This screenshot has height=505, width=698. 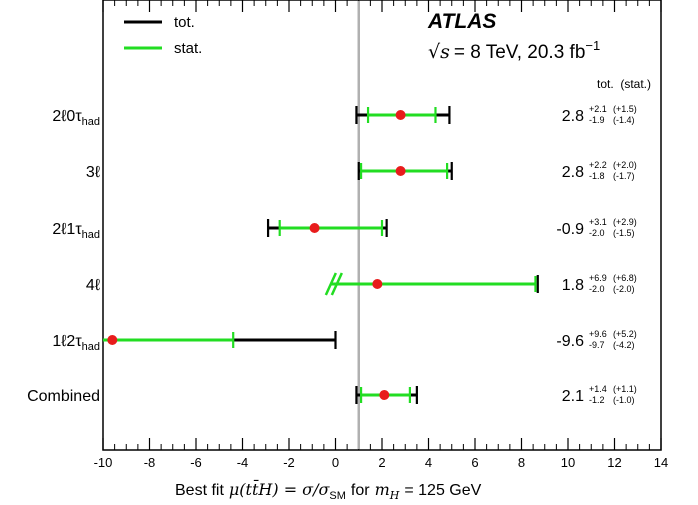 What do you see at coordinates (598, 389) in the screenshot?
I see `tot-up-label: +1.4` at bounding box center [598, 389].